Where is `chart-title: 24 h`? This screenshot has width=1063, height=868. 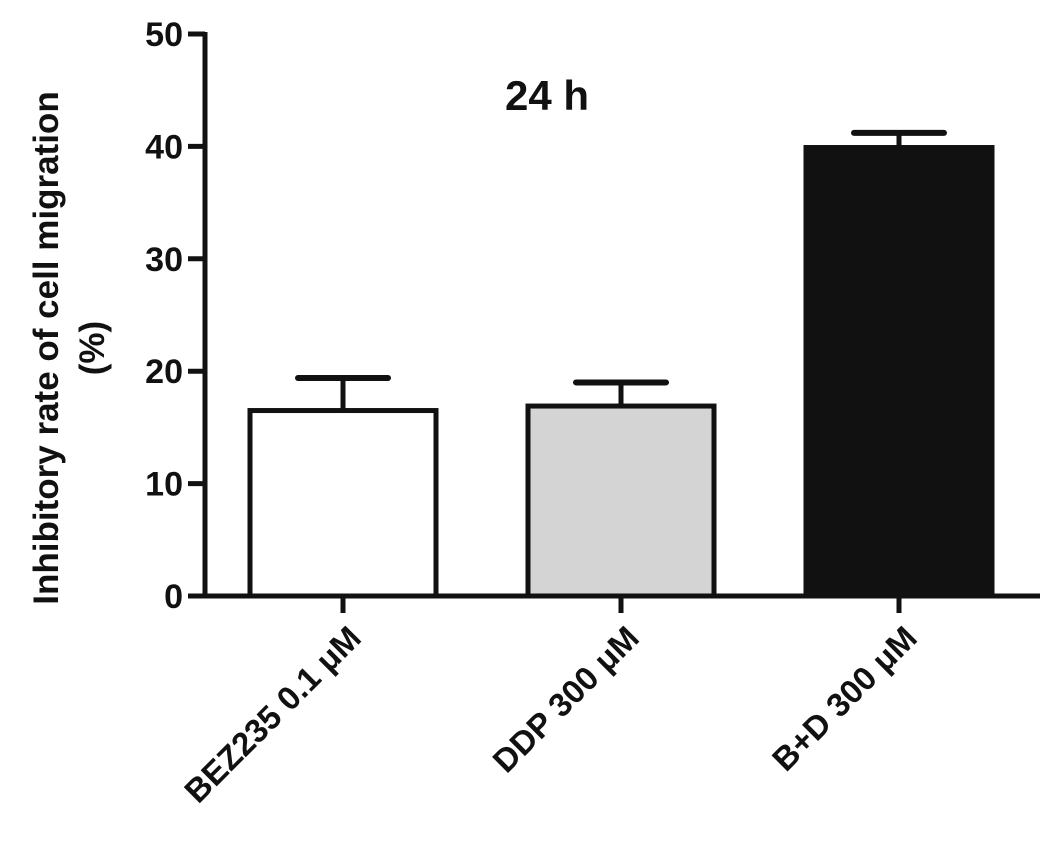
chart-title: 24 h is located at coordinates (547, 95).